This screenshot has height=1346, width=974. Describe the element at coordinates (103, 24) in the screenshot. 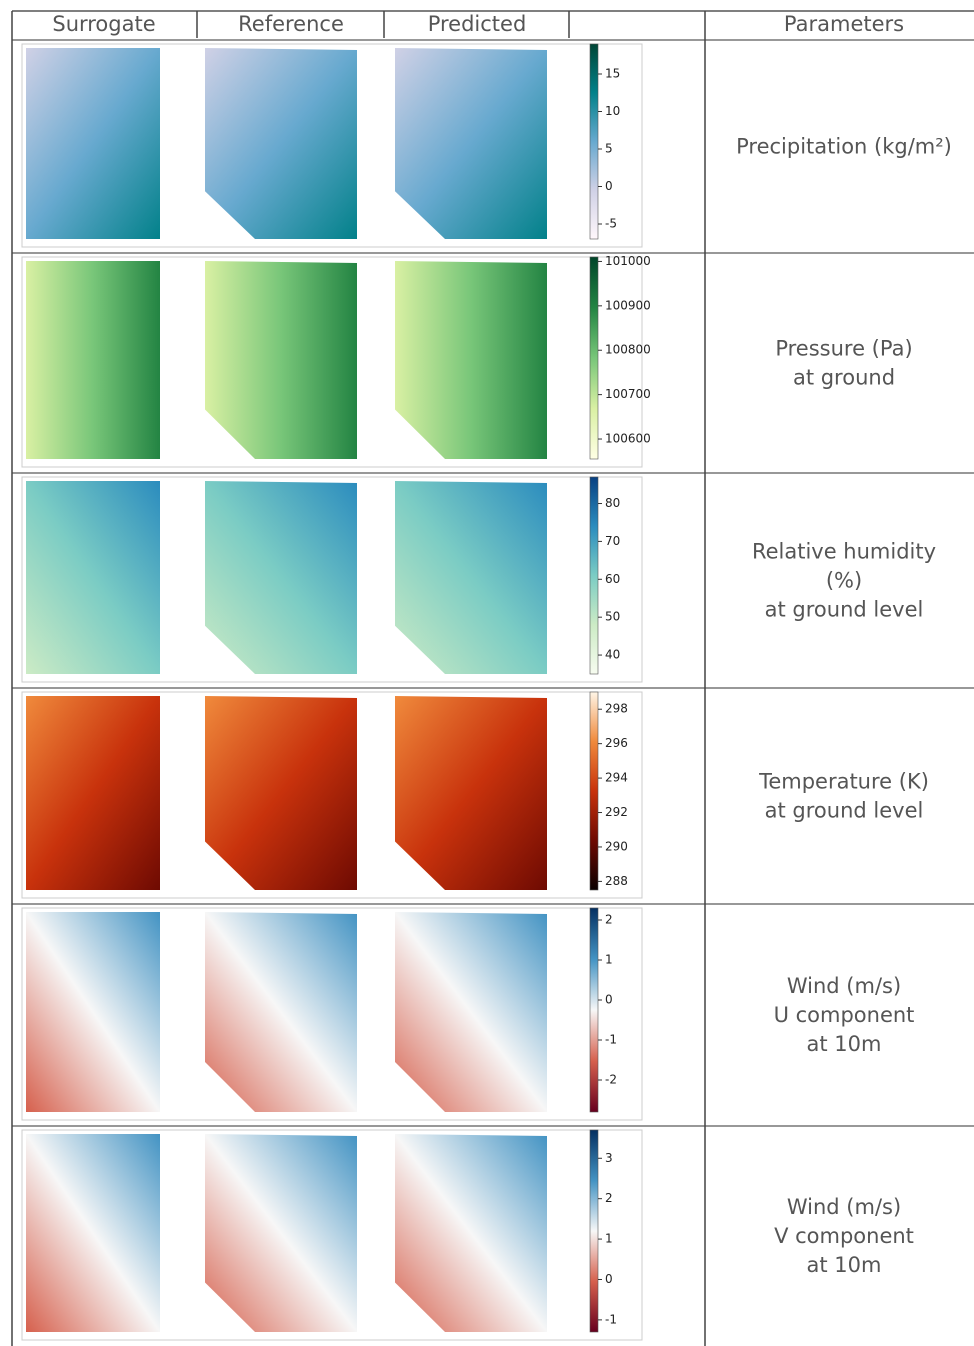

I see `column-header: Surrogate` at that location.